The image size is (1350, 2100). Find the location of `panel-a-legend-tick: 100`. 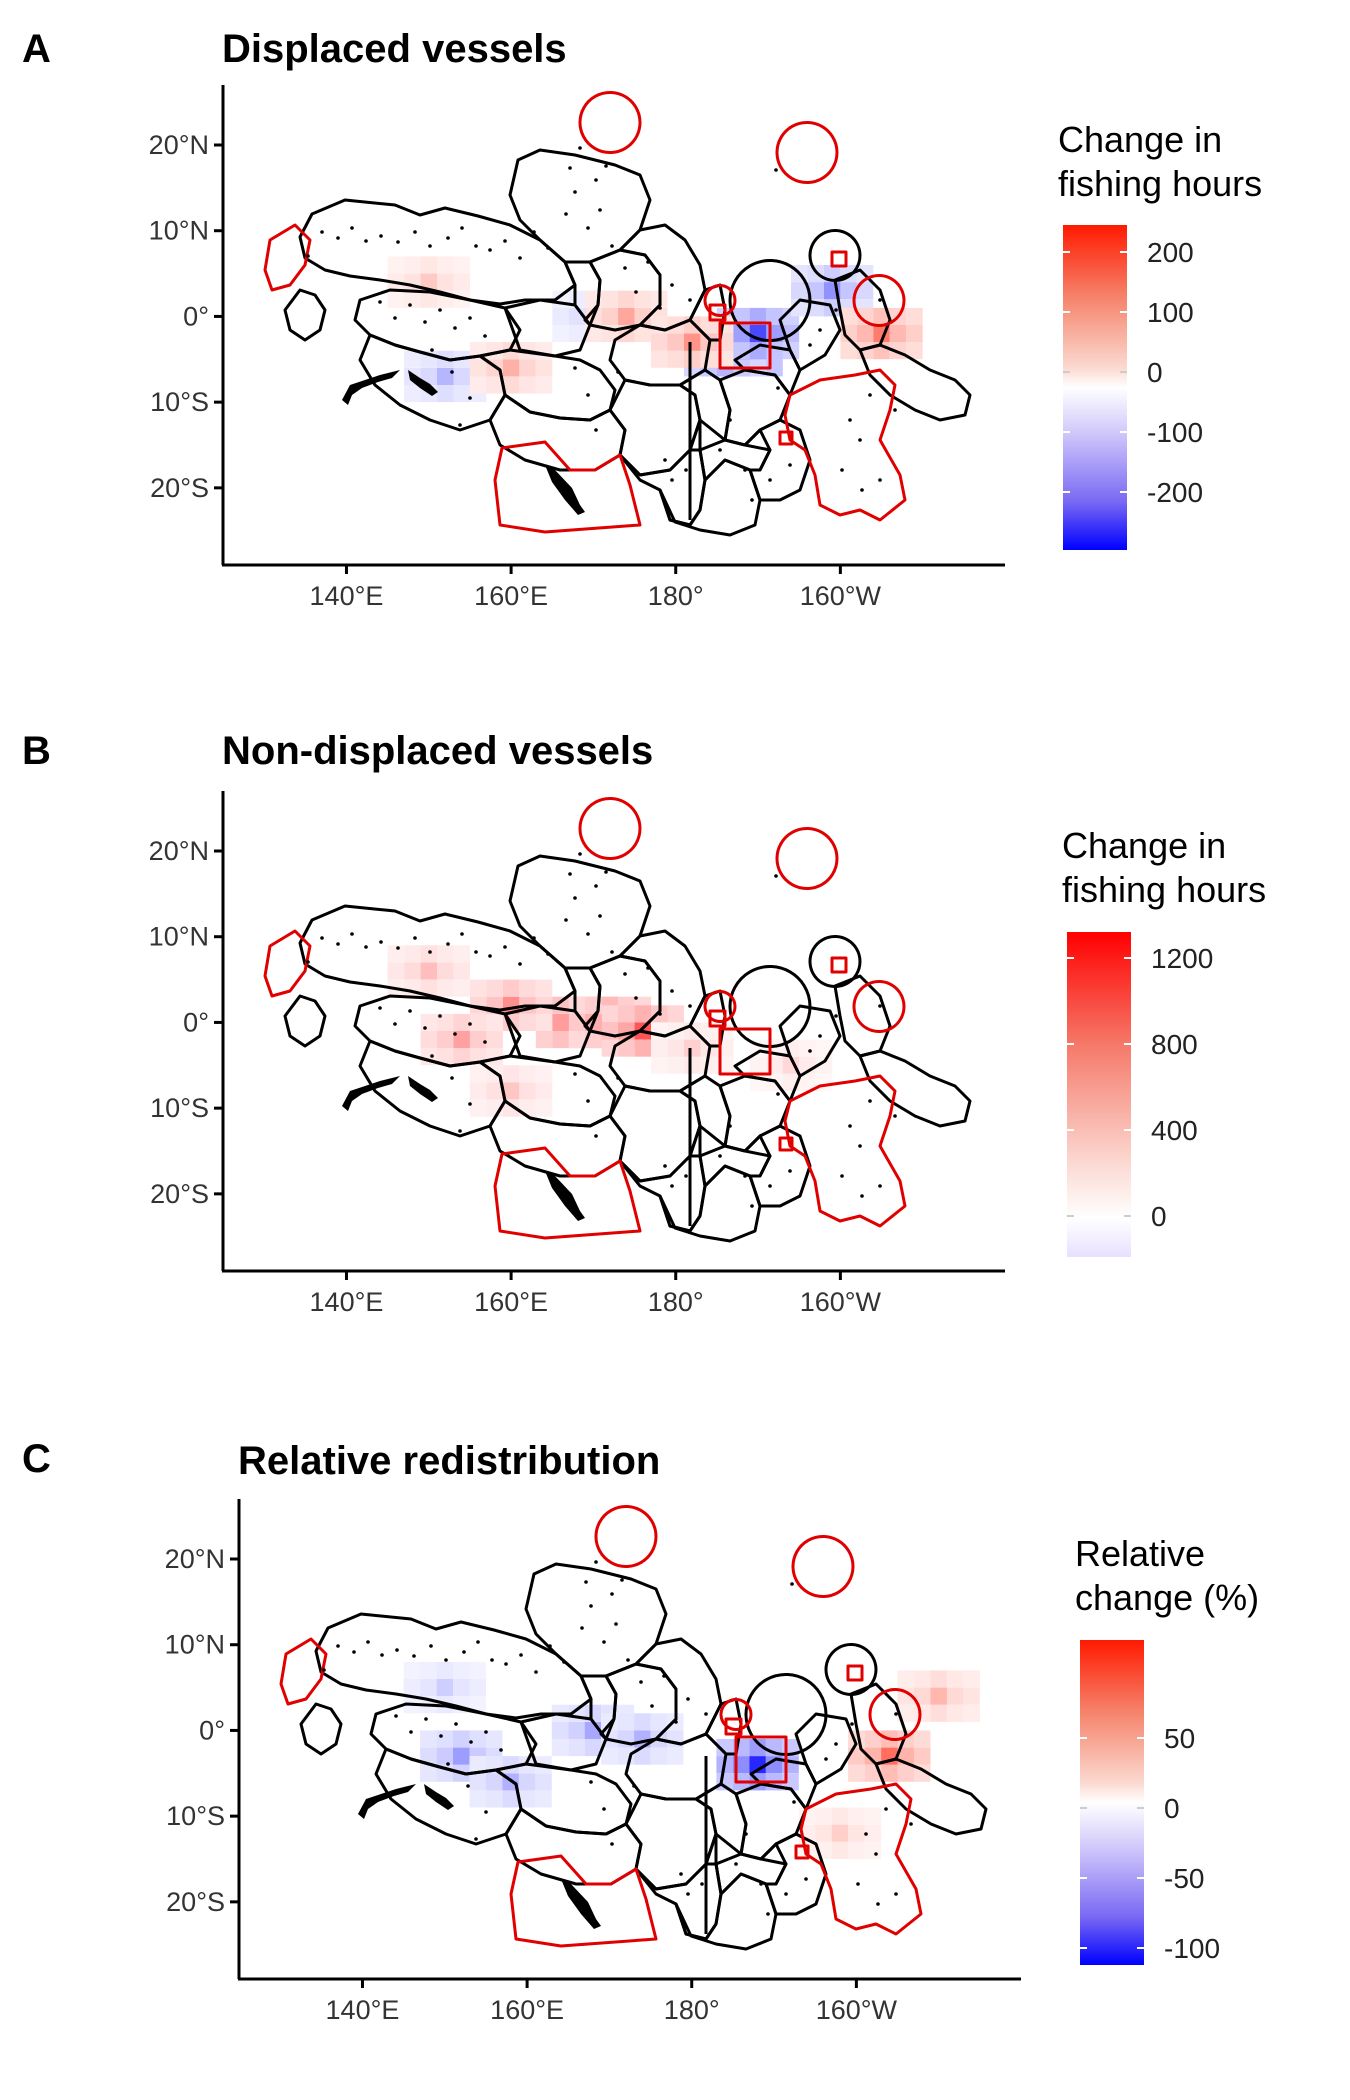

panel-a-legend-tick: 100 is located at coordinates (1170, 312).